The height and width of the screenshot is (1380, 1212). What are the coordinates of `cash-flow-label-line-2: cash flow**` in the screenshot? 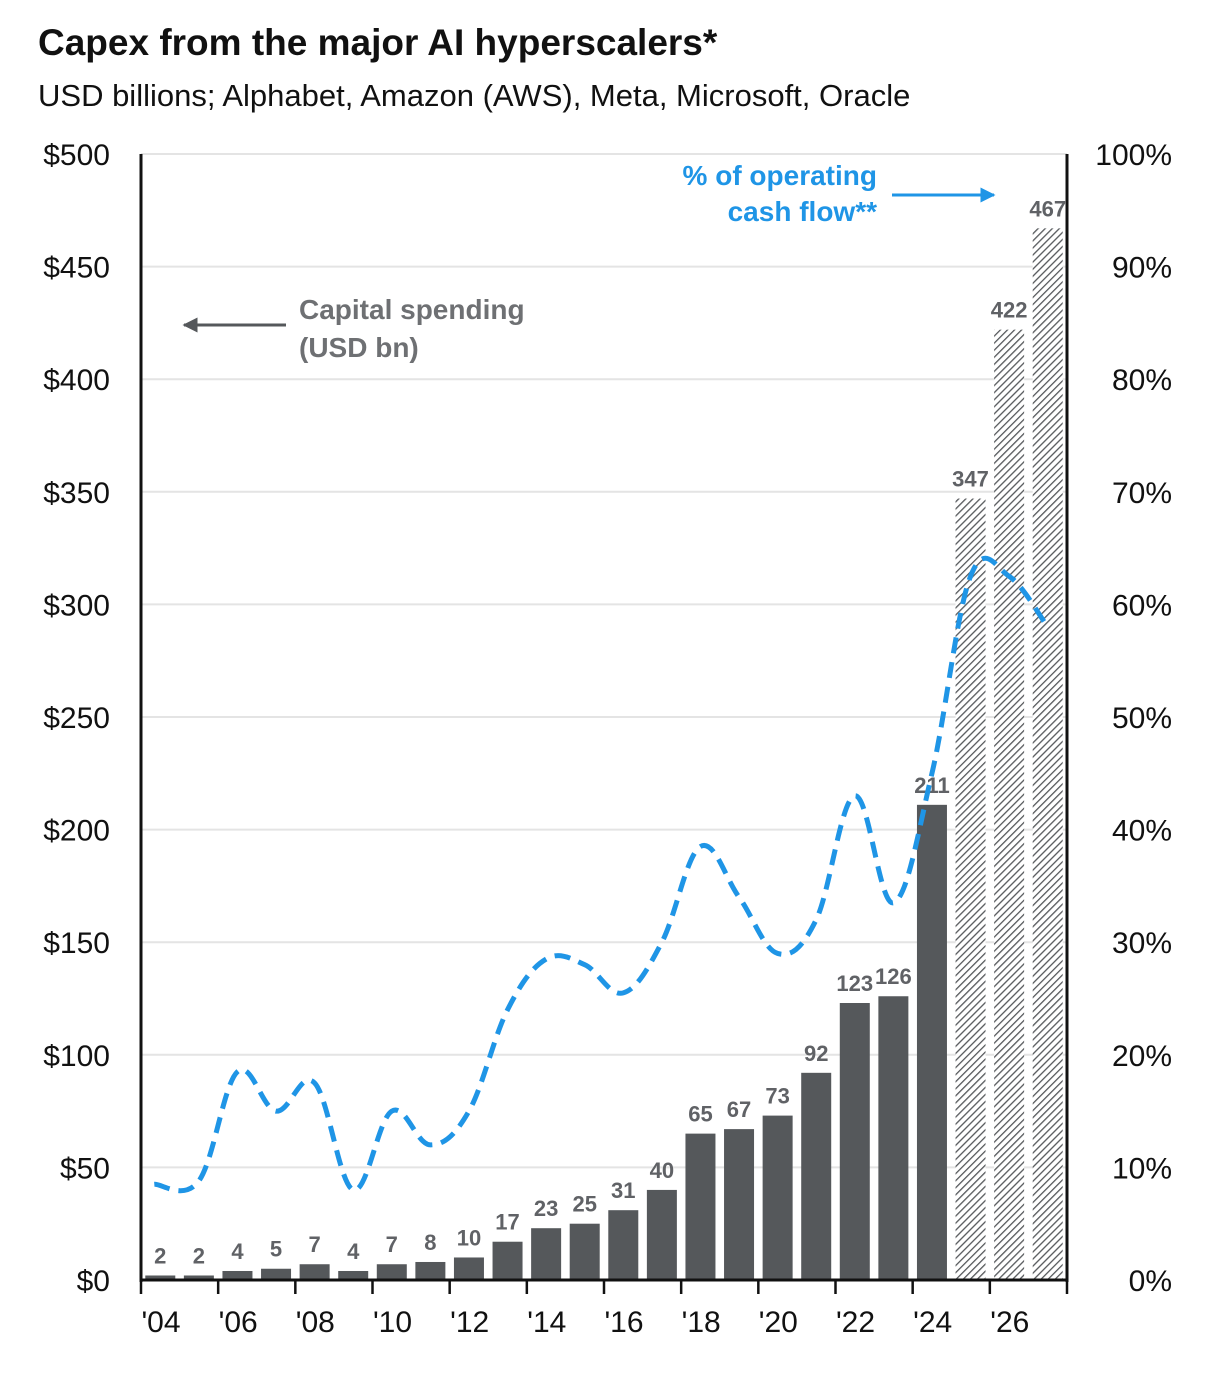 It's located at (802, 211).